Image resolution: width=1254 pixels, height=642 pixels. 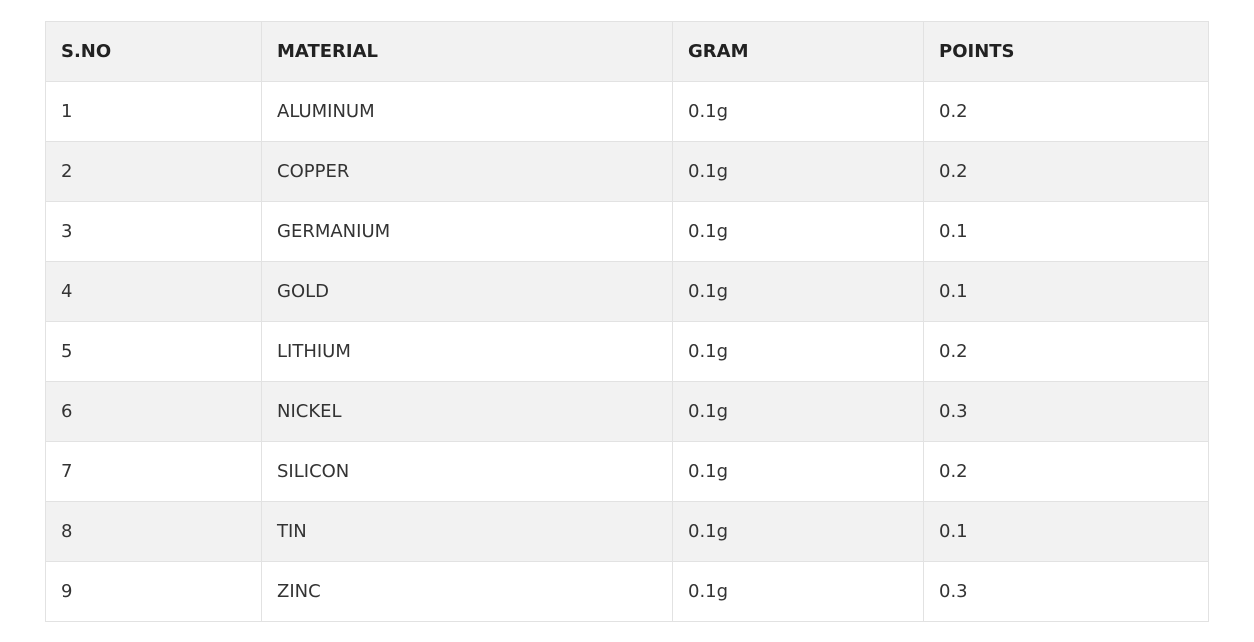 I want to click on header-sno: S.NO, so click(x=153, y=51).